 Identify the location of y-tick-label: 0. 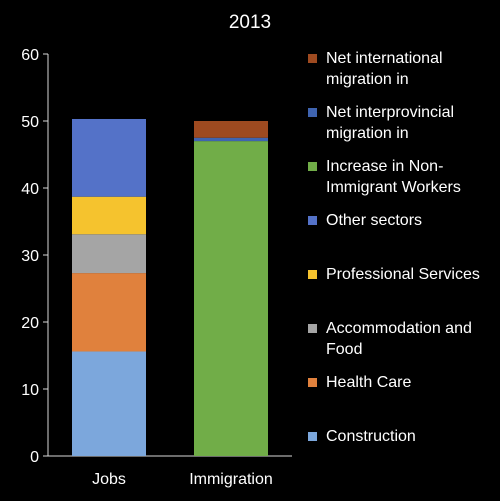
(34, 457).